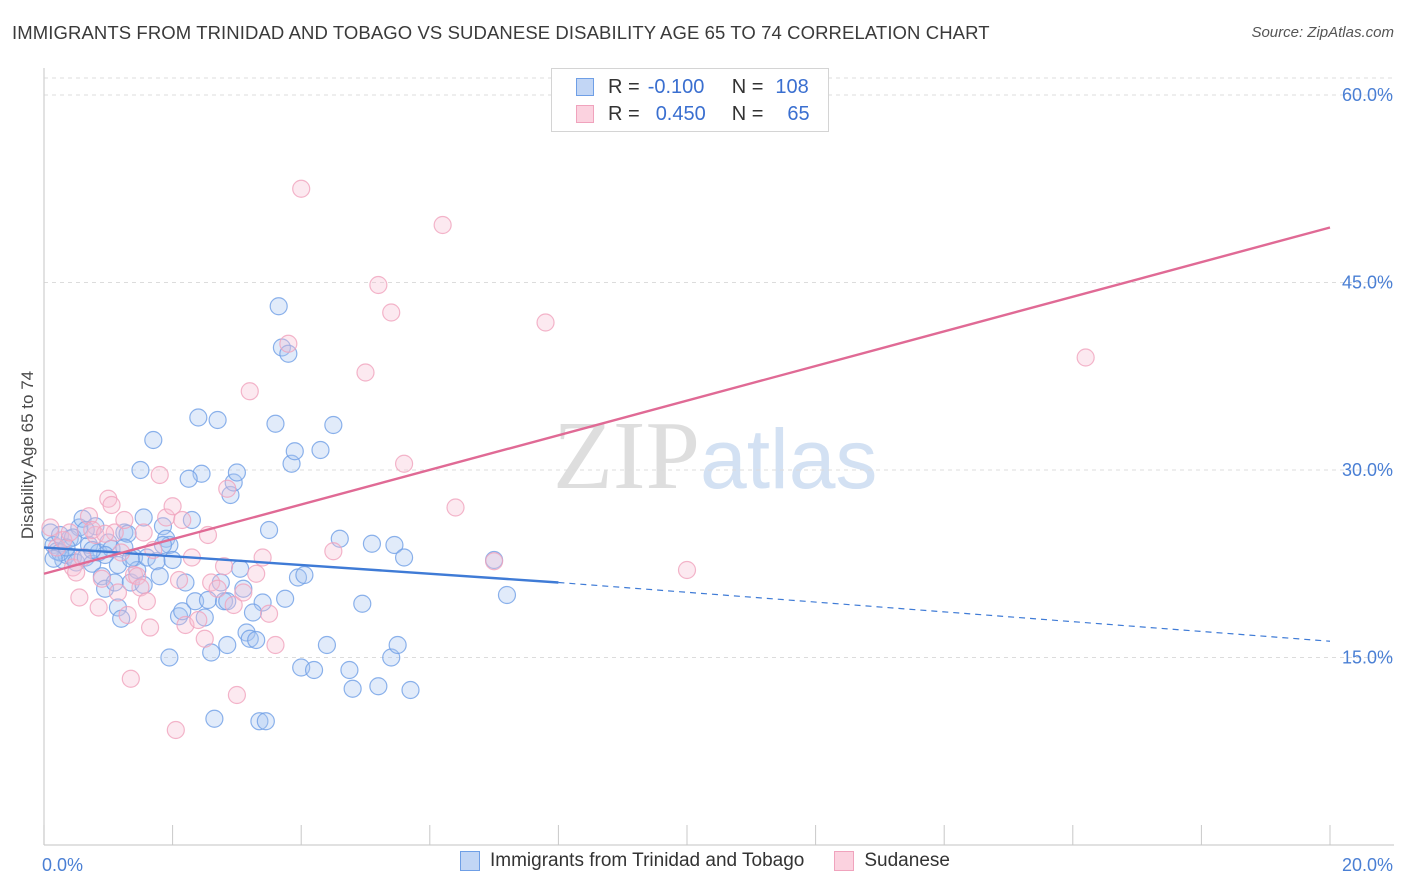 Image resolution: width=1406 pixels, height=892 pixels. I want to click on y-tick-label: 30.0%, so click(1367, 470).